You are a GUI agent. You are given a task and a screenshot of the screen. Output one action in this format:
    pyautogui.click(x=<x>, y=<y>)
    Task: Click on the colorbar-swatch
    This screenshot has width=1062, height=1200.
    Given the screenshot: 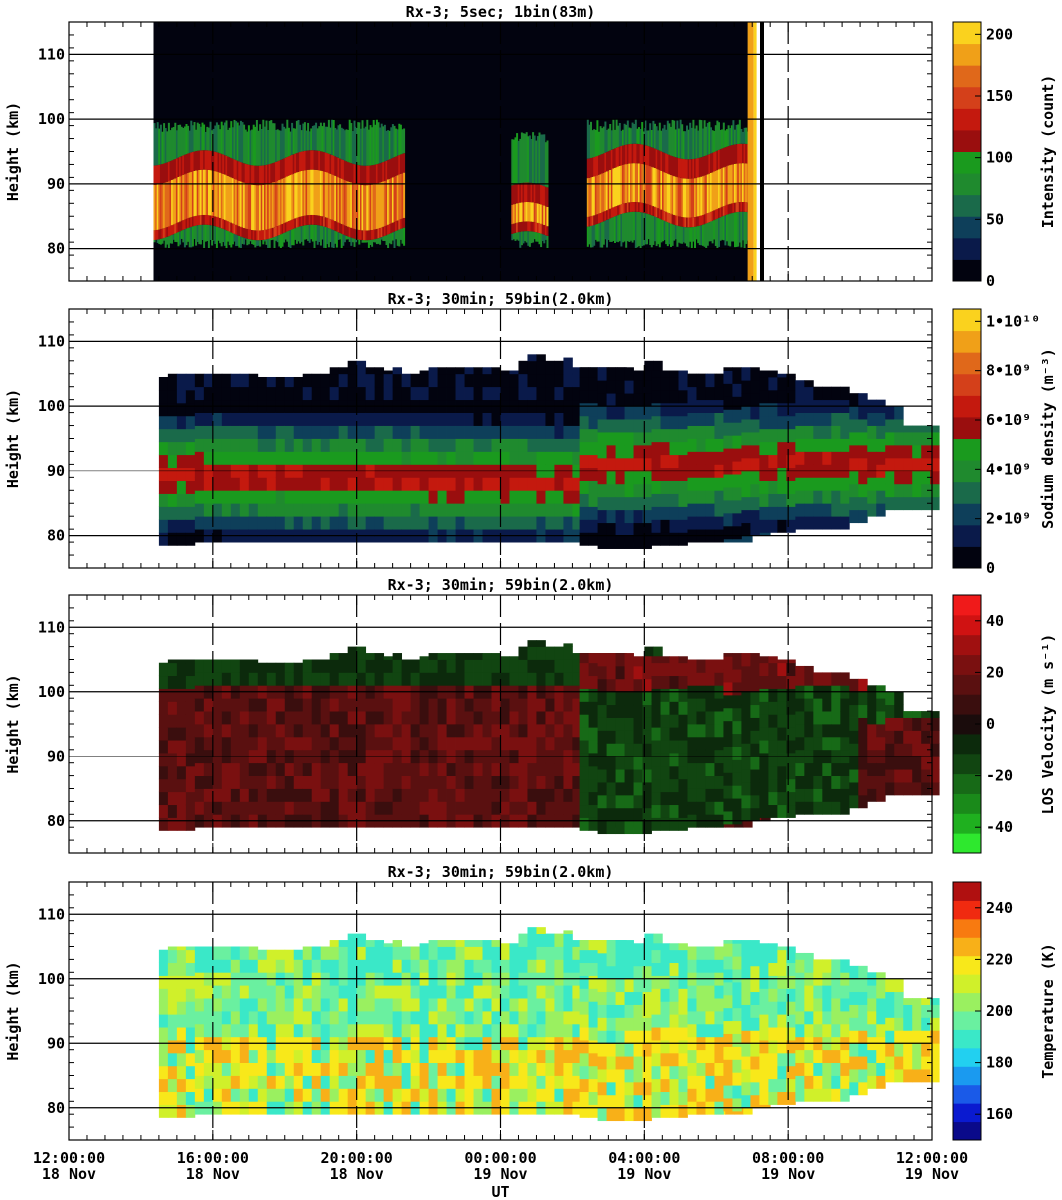 What is the action you would take?
    pyautogui.click(x=967, y=625)
    